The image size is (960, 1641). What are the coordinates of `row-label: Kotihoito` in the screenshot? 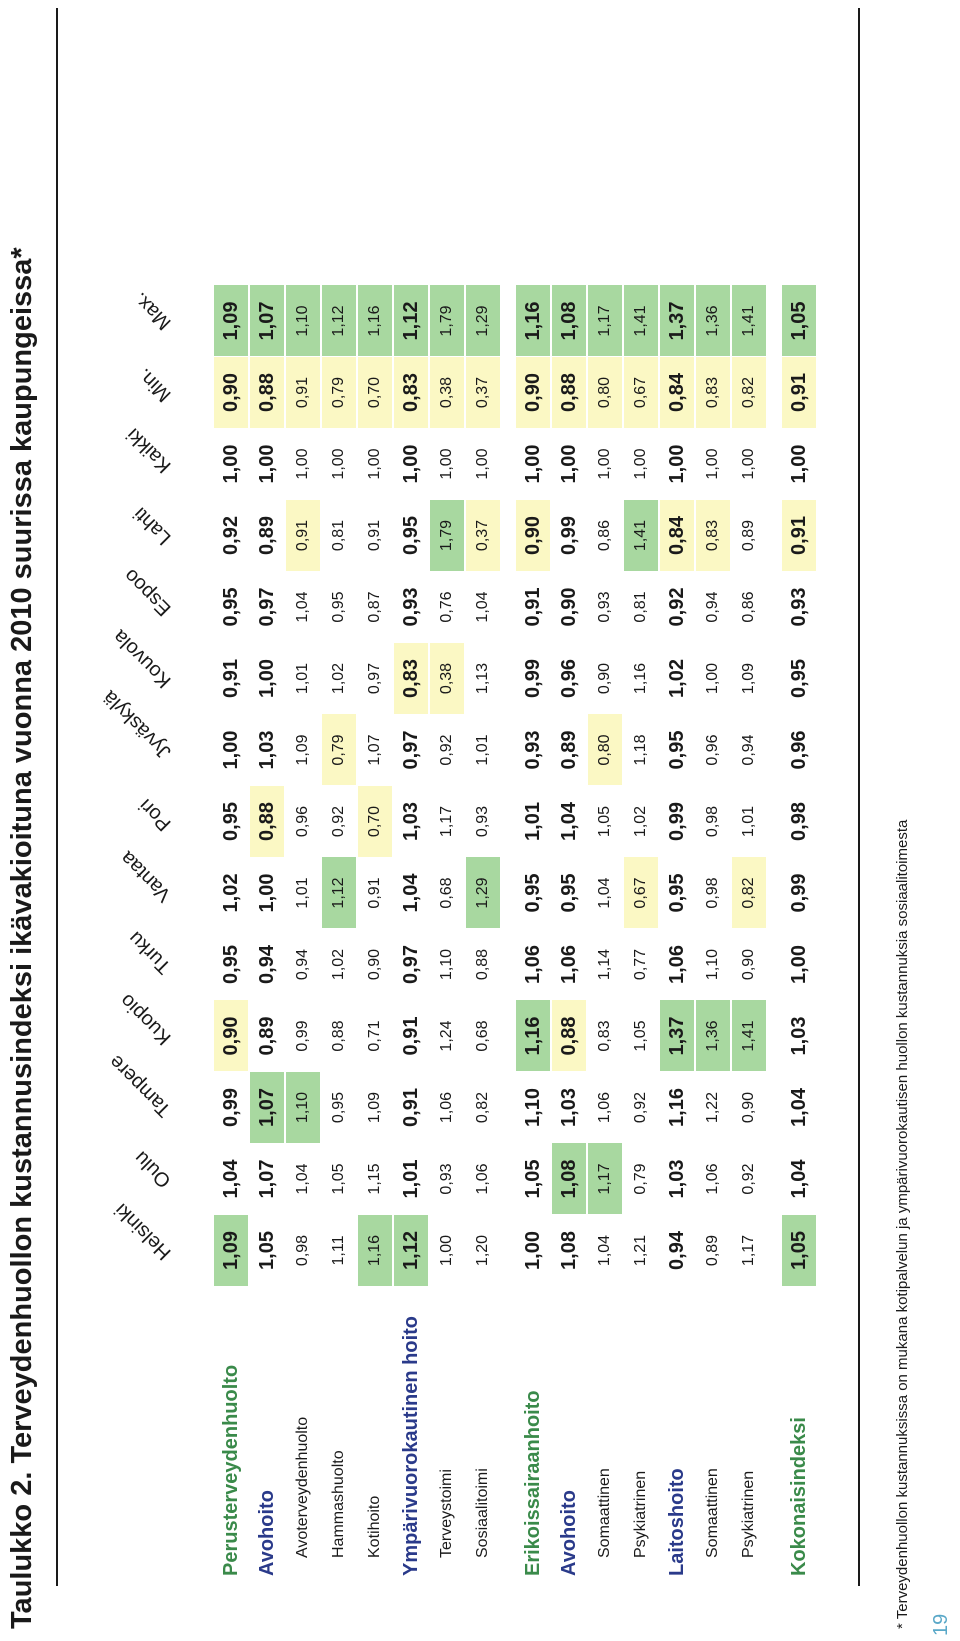 It's located at (374, 1526).